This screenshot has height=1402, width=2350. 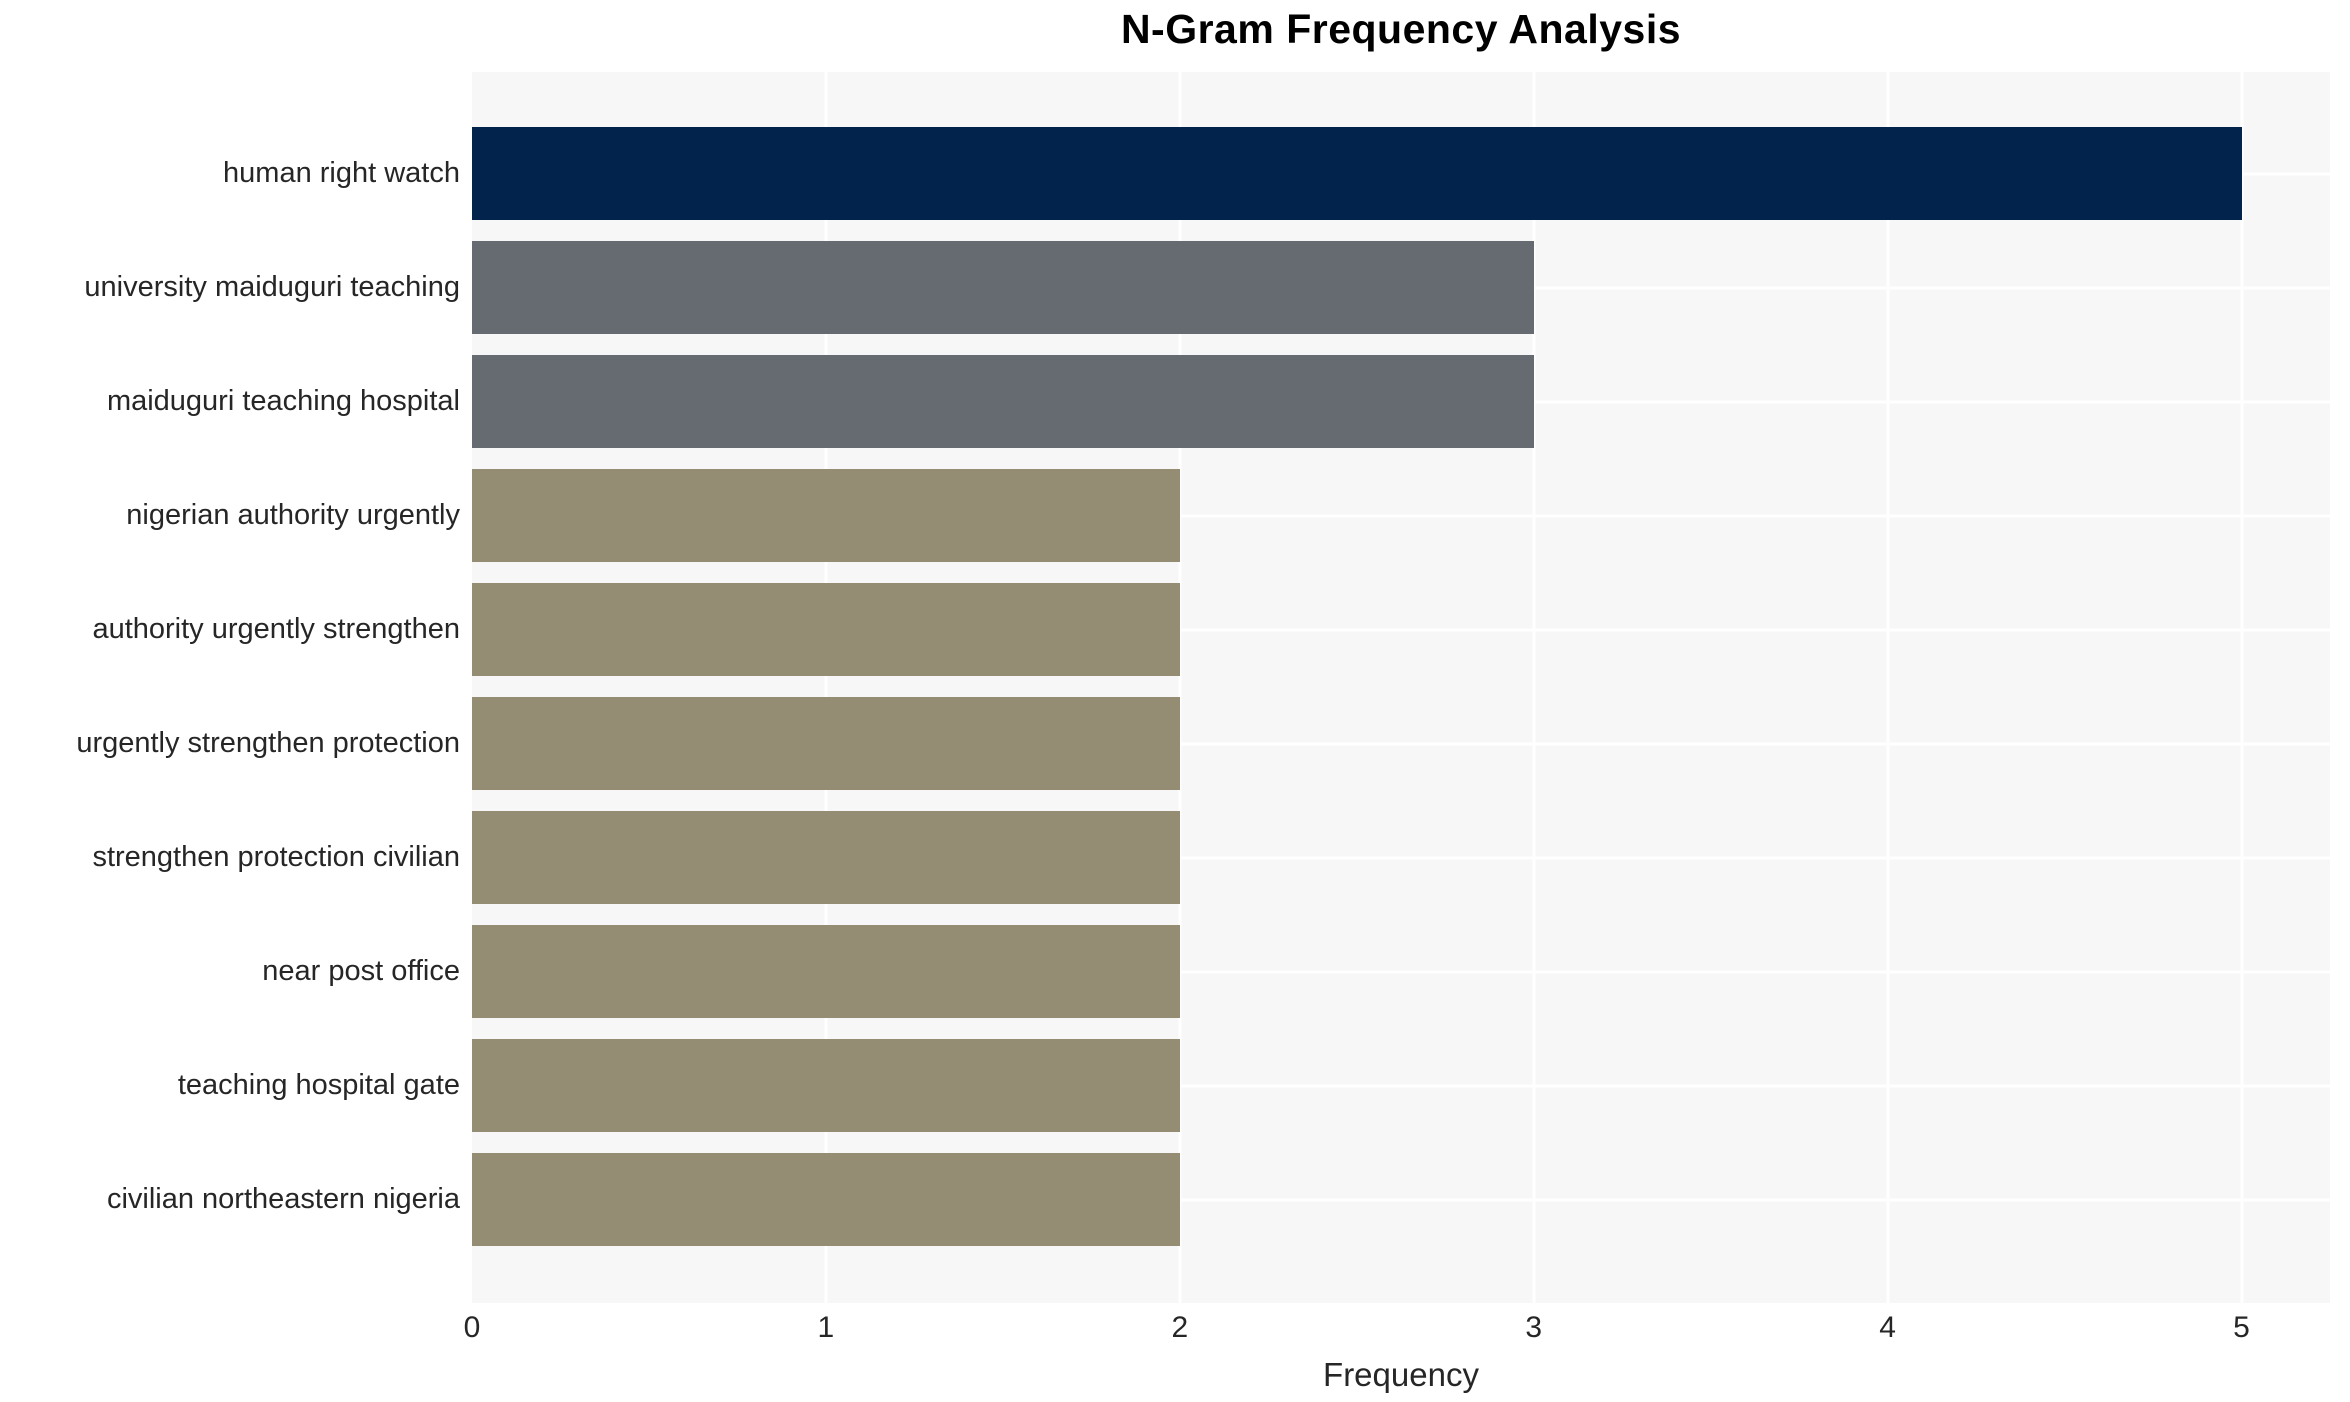 What do you see at coordinates (2241, 1327) in the screenshot?
I see `x-tick-label: 5` at bounding box center [2241, 1327].